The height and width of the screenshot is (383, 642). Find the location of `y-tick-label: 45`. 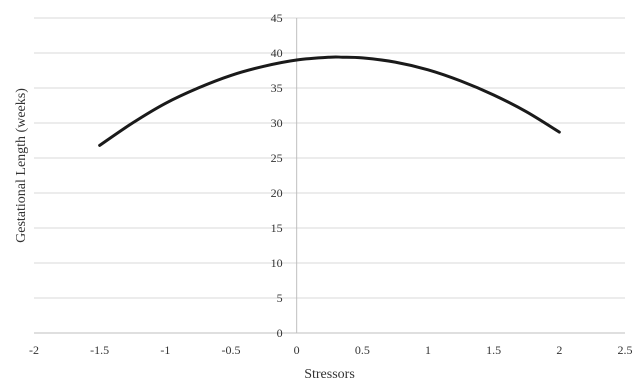

y-tick-label: 45 is located at coordinates (277, 18).